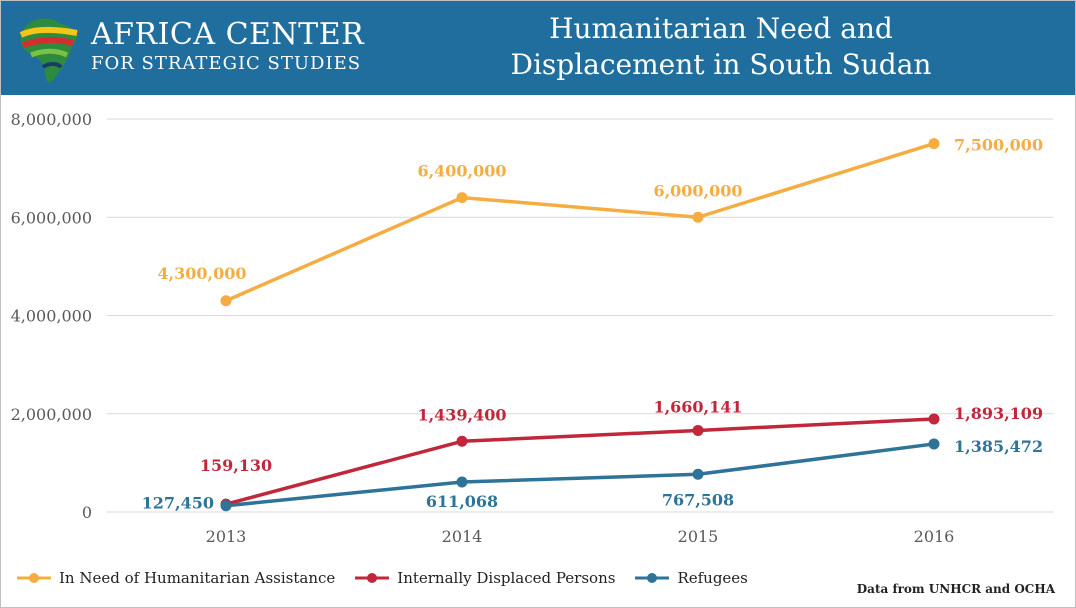  What do you see at coordinates (48, 50) in the screenshot?
I see `africa-map-logo-icon` at bounding box center [48, 50].